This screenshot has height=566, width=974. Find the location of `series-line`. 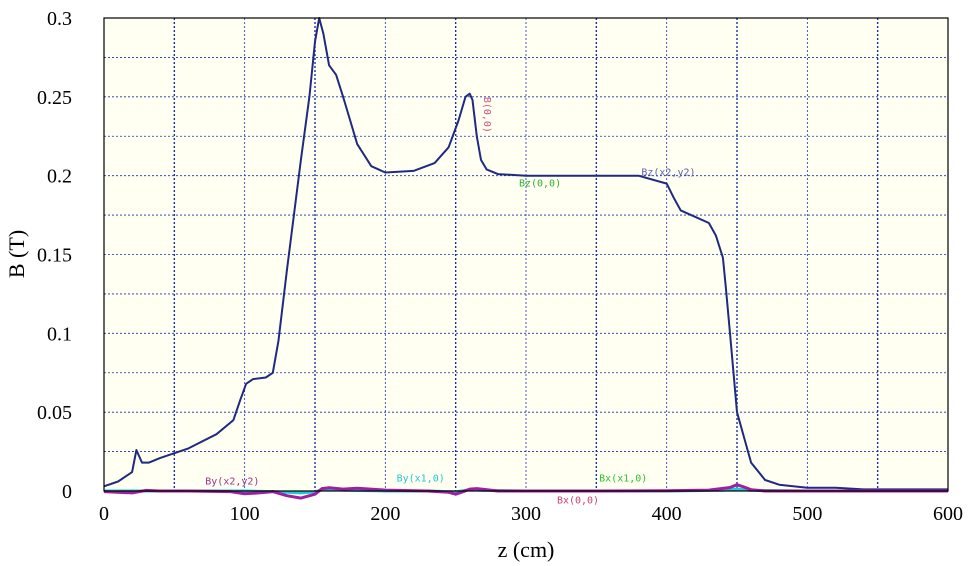

series-line is located at coordinates (525, 491).